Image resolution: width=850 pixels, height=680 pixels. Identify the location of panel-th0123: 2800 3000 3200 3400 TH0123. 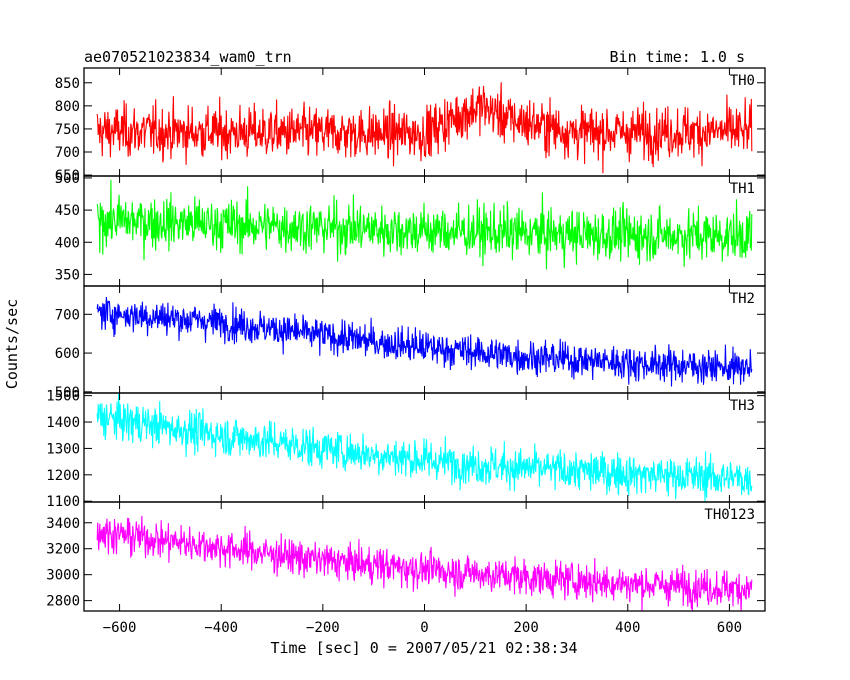
(406, 556).